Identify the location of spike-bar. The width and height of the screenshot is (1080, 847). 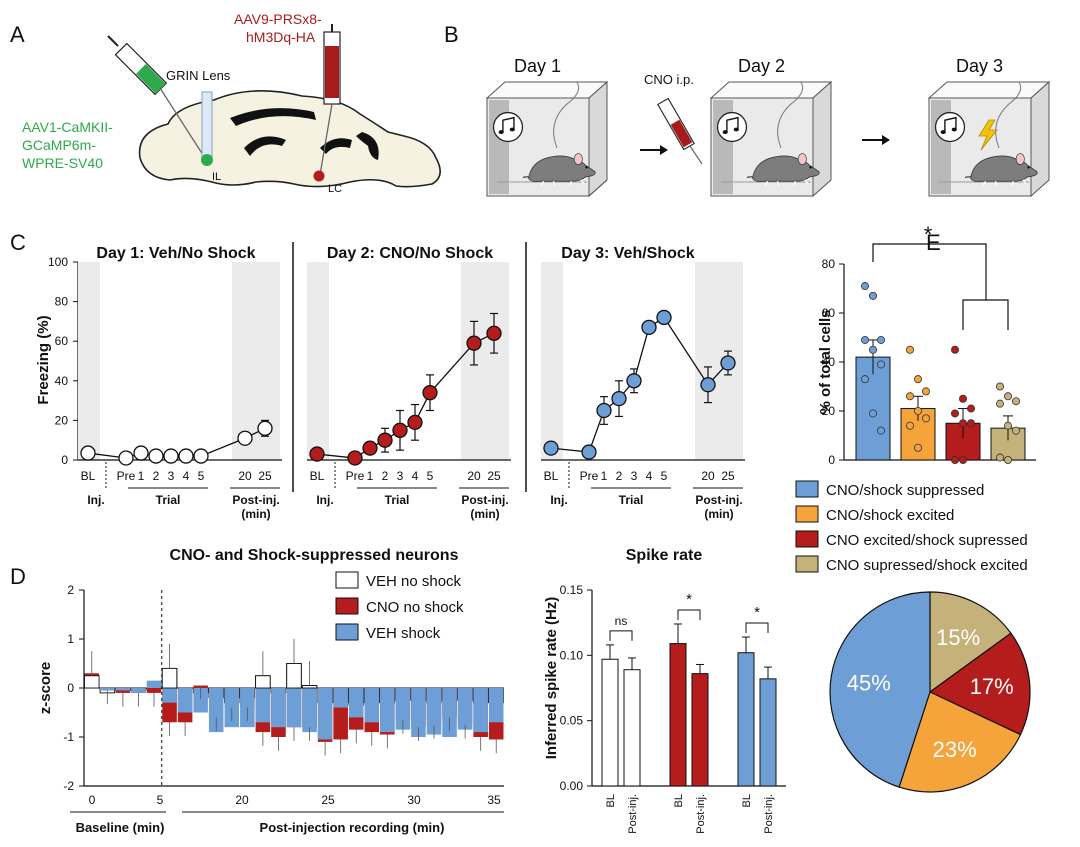
(678, 715).